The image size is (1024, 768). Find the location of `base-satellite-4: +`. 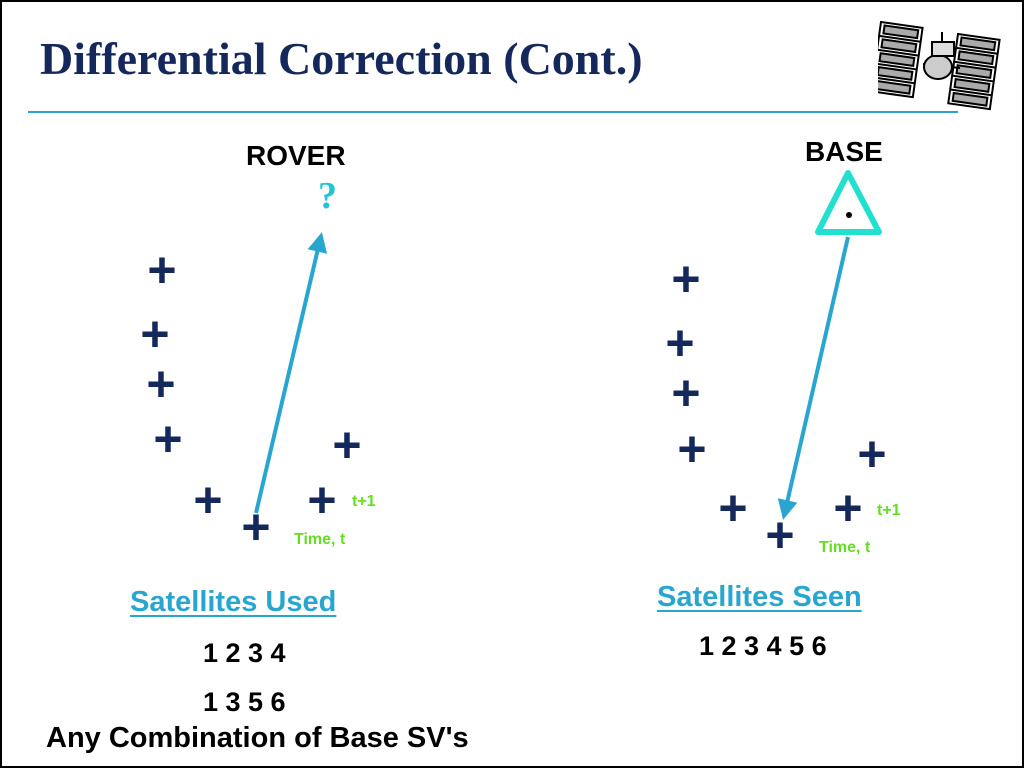

base-satellite-4: + is located at coordinates (692, 449).